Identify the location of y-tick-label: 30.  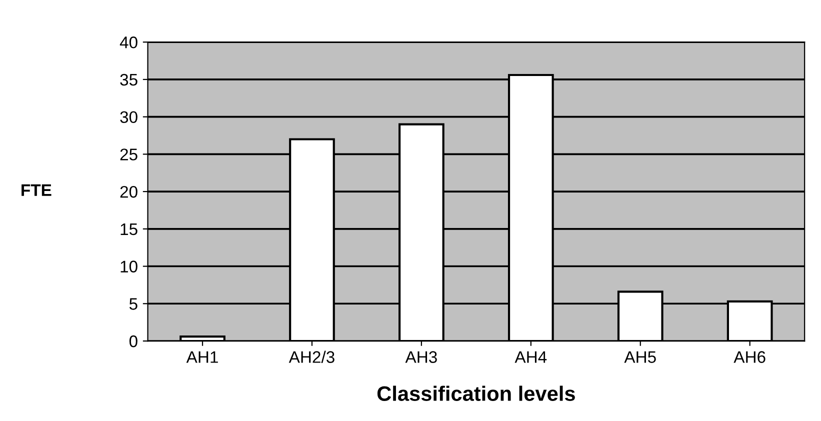
(129, 117).